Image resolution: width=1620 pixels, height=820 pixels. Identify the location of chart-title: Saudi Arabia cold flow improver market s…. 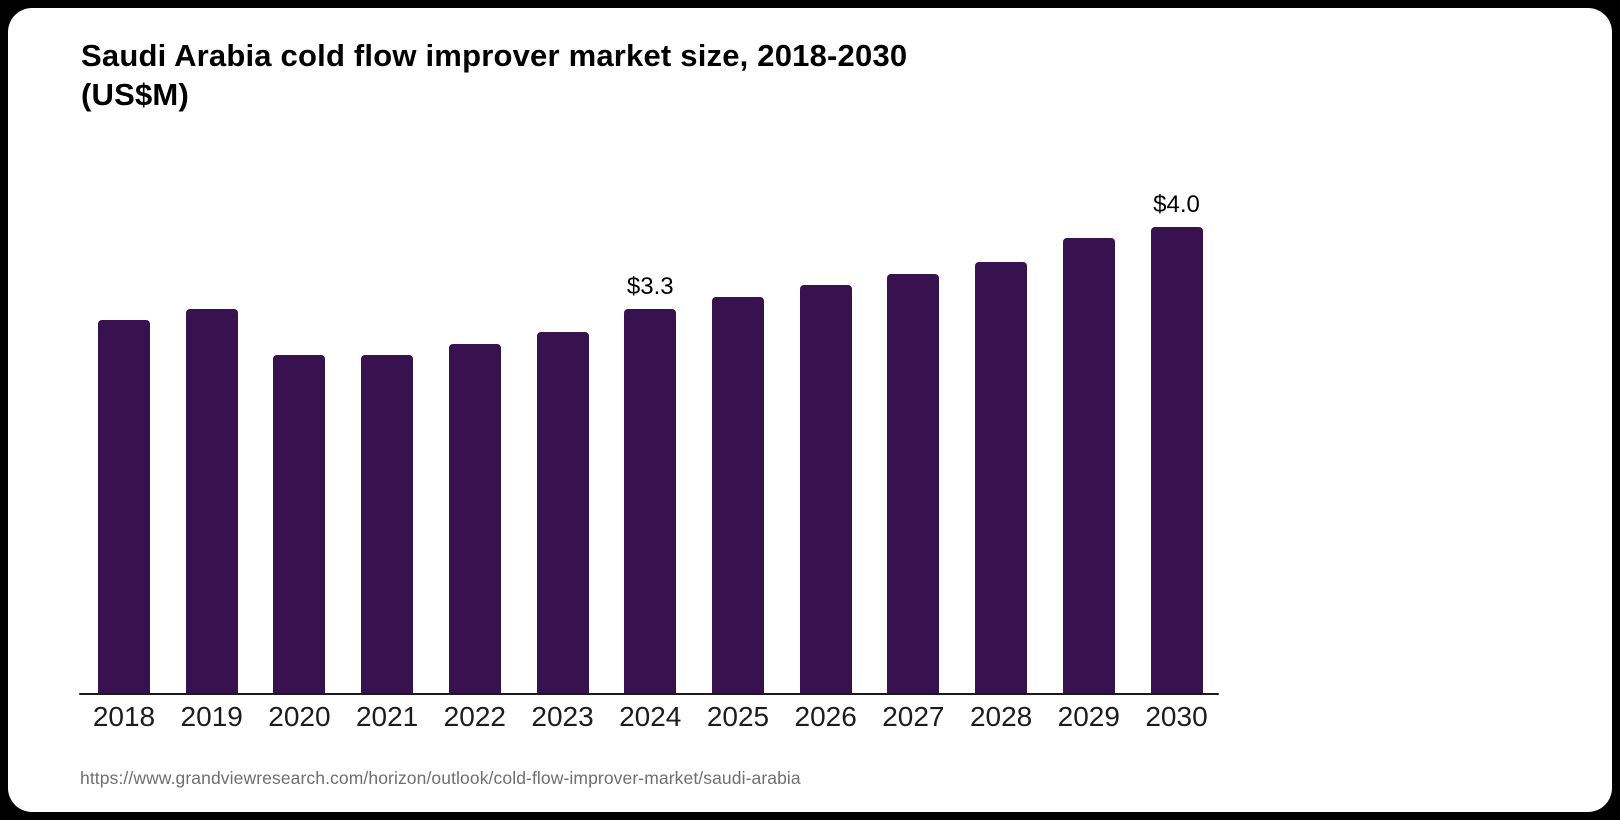
(586, 75).